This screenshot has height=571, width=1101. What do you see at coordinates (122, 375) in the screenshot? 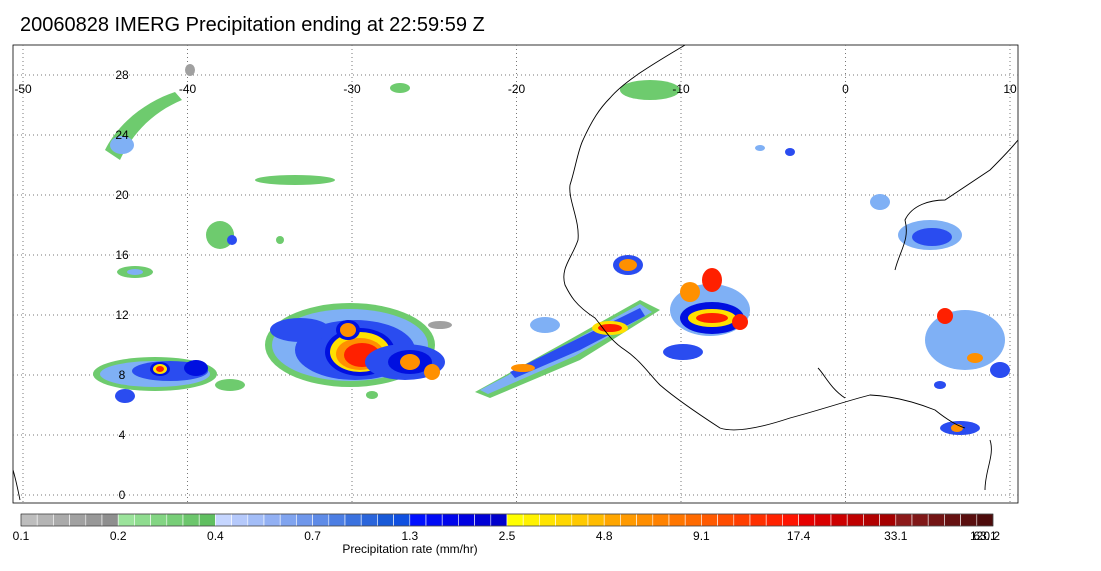
I see `latitude-tick-label: 8` at bounding box center [122, 375].